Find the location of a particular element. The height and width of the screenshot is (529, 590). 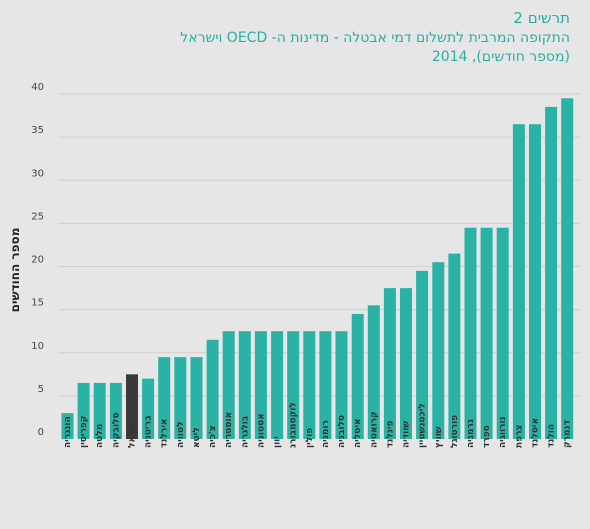

x-tick-label: הולנד is located at coordinates (552, 436).